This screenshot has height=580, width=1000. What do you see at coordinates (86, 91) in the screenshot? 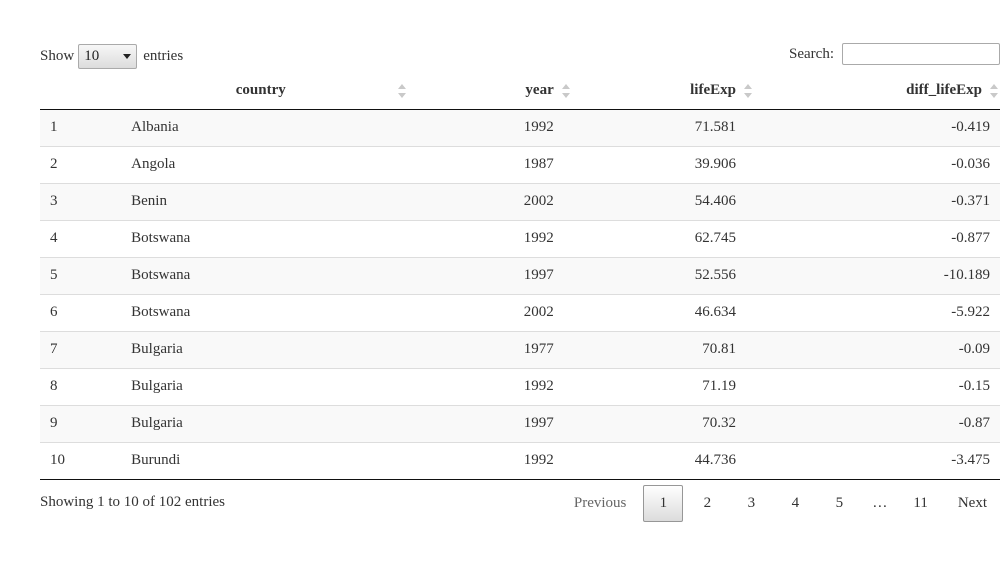
I see `column-header-index` at bounding box center [86, 91].